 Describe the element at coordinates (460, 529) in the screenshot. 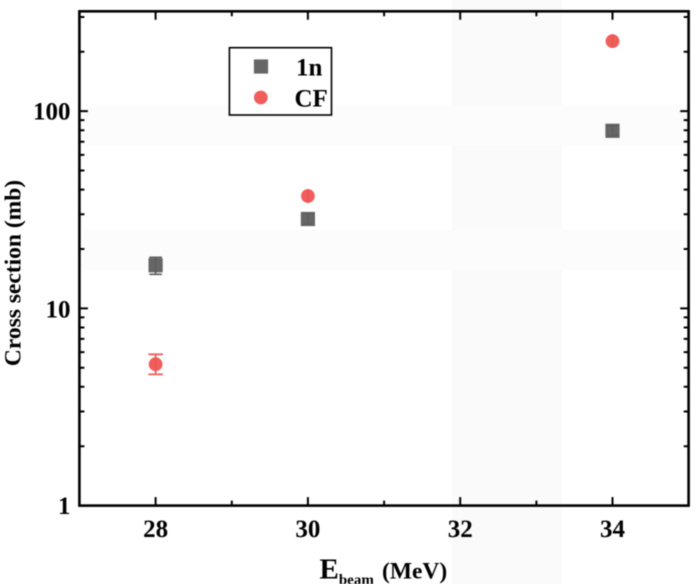

I see `svg-text: 32` at that location.